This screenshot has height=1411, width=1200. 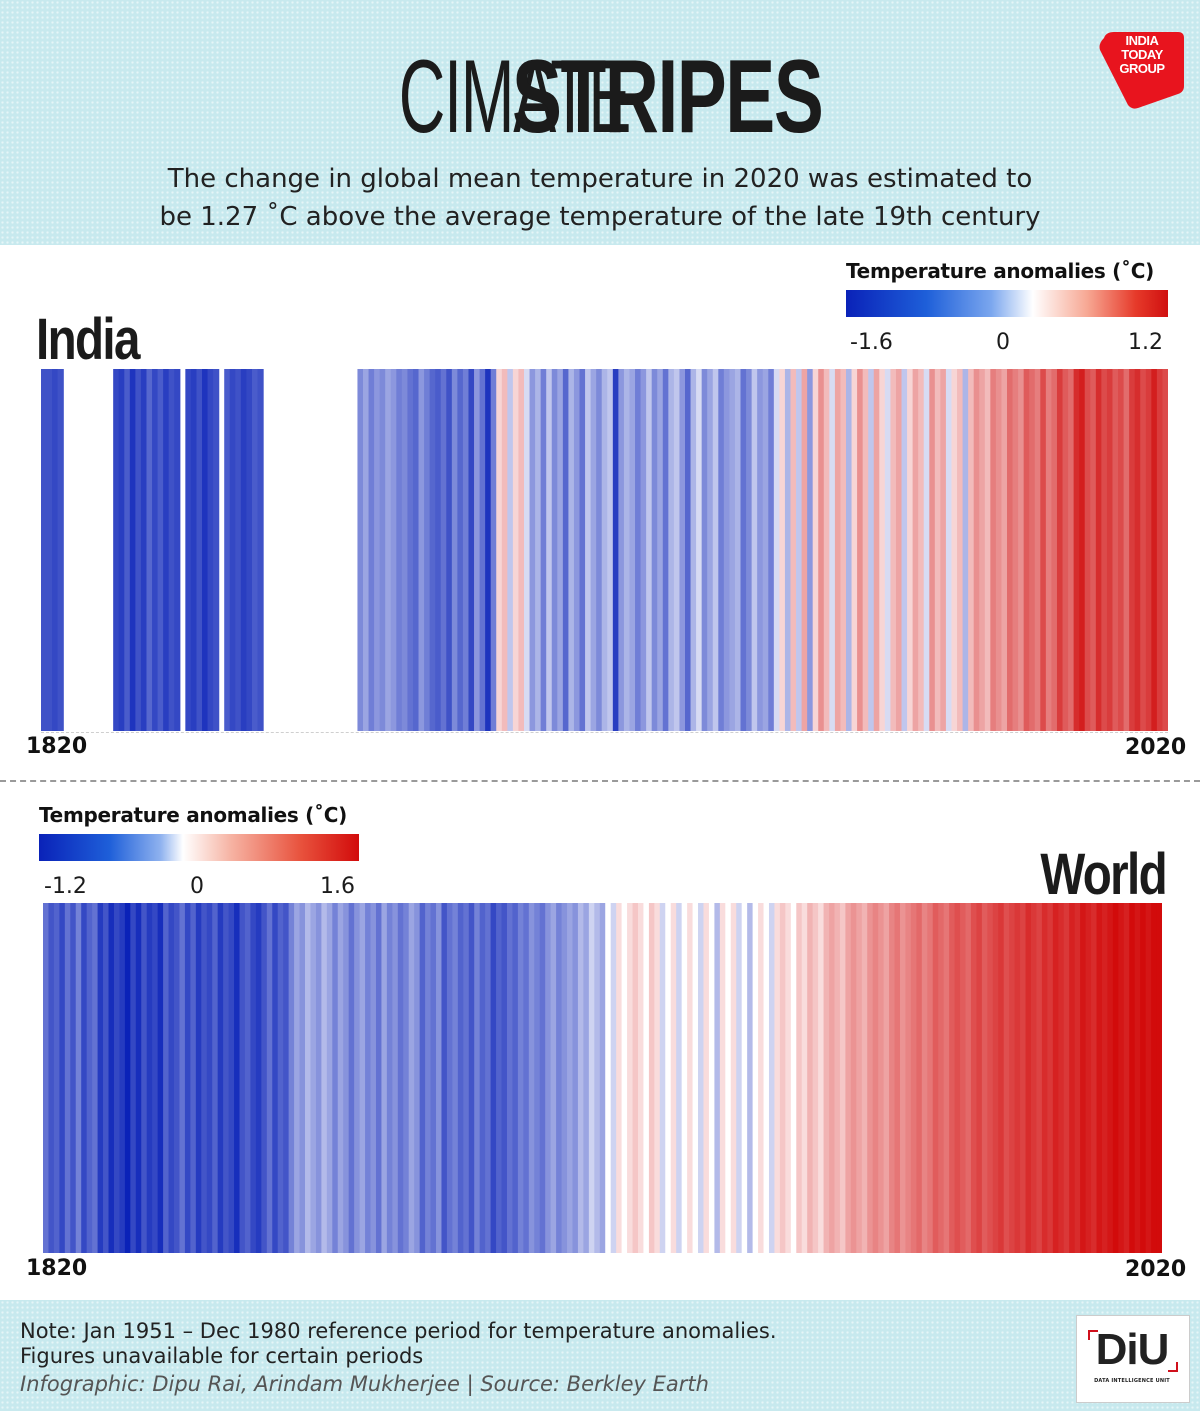 What do you see at coordinates (1012, 1078) in the screenshot?
I see `world-stripe-1997` at bounding box center [1012, 1078].